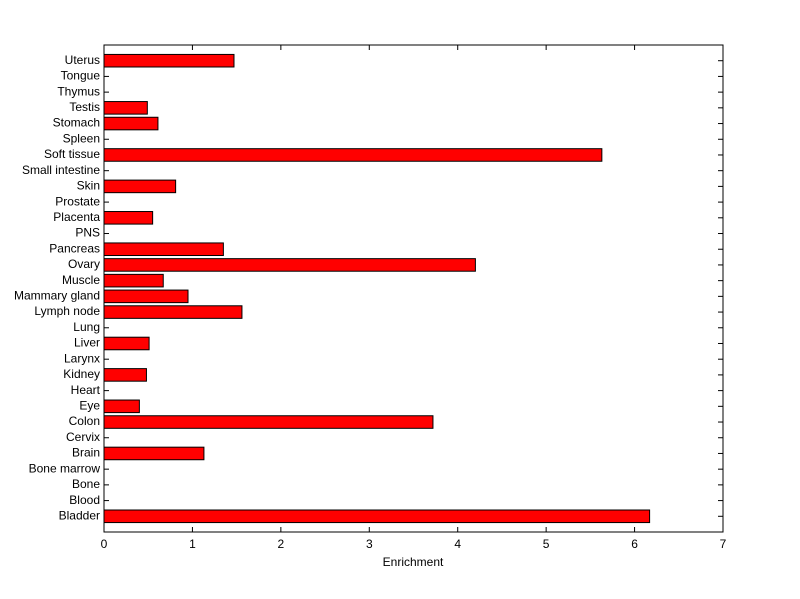 The width and height of the screenshot is (800, 599). I want to click on x-tick-label: 4, so click(457, 544).